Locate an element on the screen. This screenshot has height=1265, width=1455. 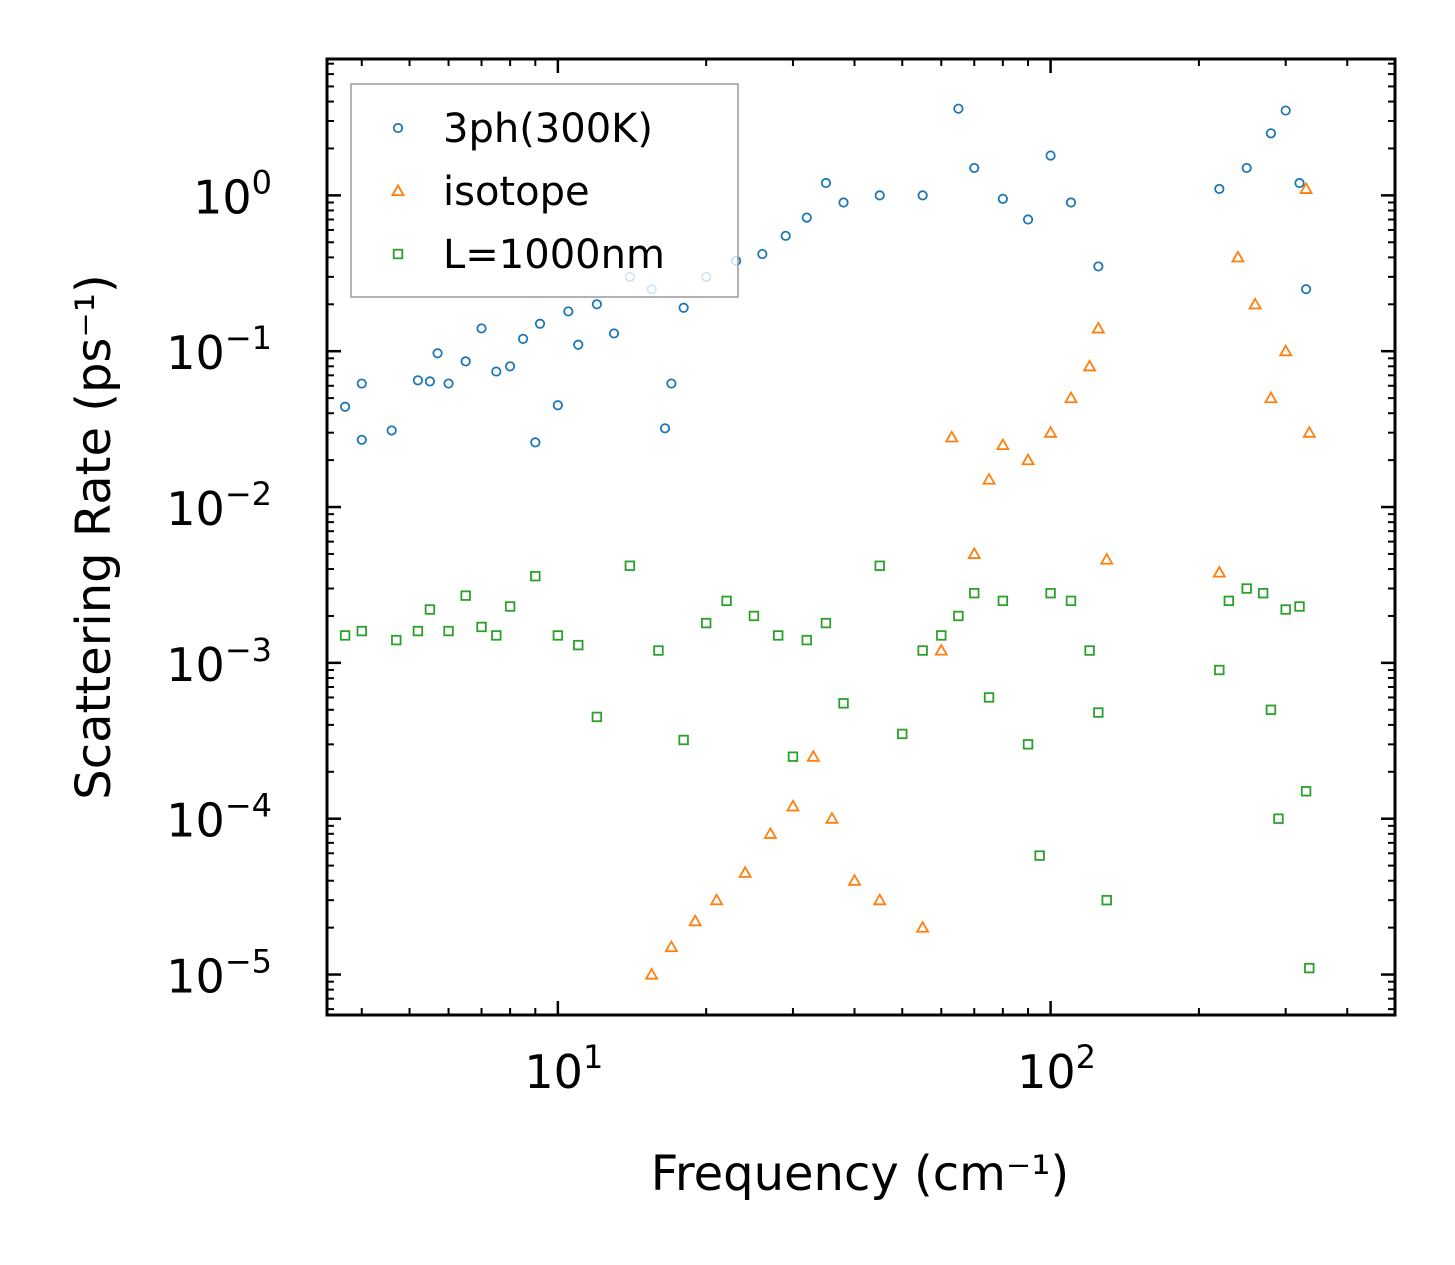
y-tick-label: 10⁻³ is located at coordinates (219, 661).